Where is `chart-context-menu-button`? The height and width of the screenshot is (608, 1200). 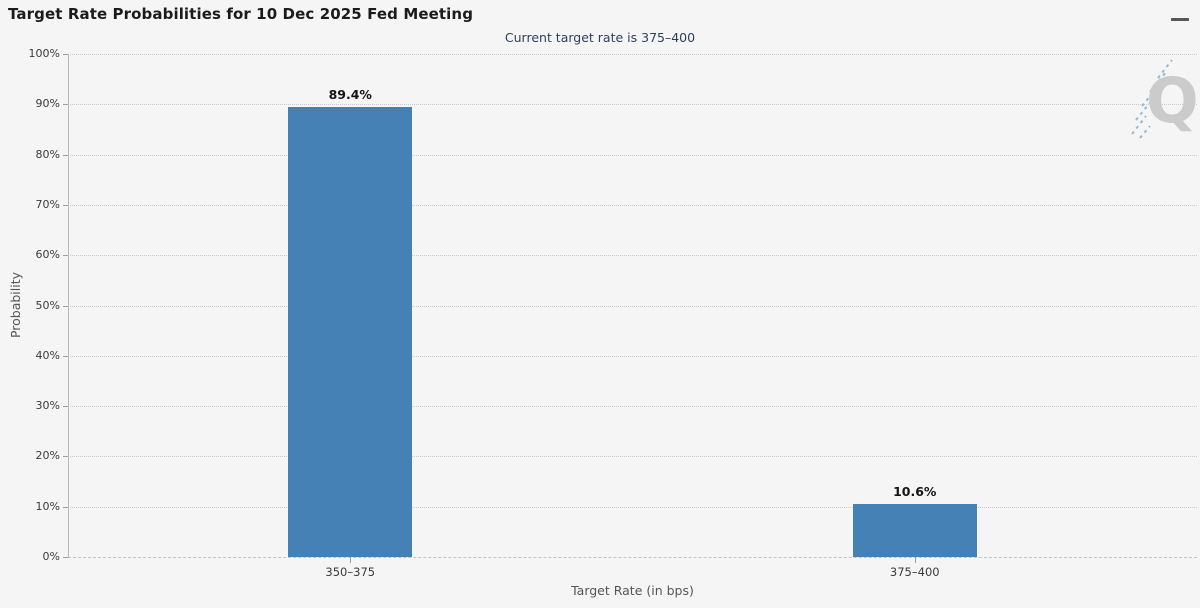
chart-context-menu-button is located at coordinates (1180, 19).